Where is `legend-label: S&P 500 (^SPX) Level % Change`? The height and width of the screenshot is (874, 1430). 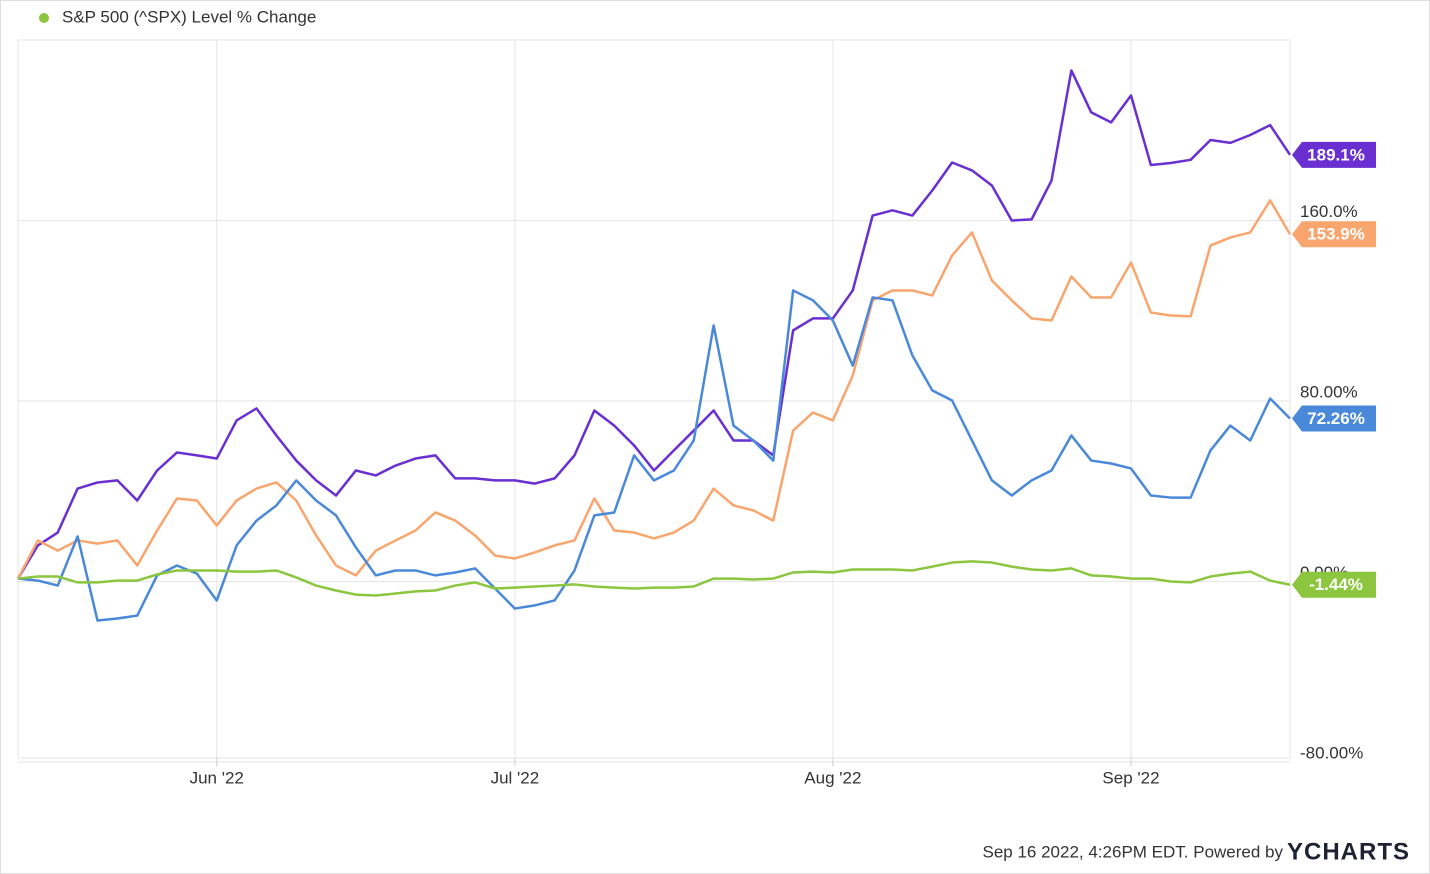 legend-label: S&P 500 (^SPX) Level % Change is located at coordinates (189, 16).